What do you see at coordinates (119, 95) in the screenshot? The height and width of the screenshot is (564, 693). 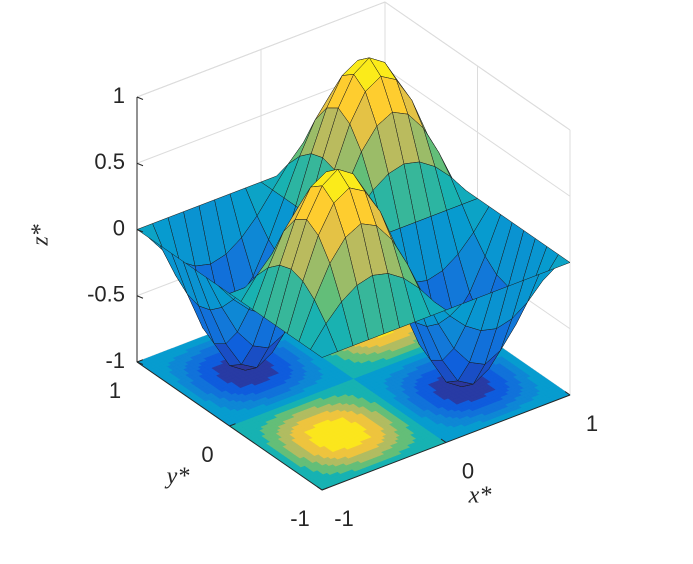 I see `z-tick-label: 1` at bounding box center [119, 95].